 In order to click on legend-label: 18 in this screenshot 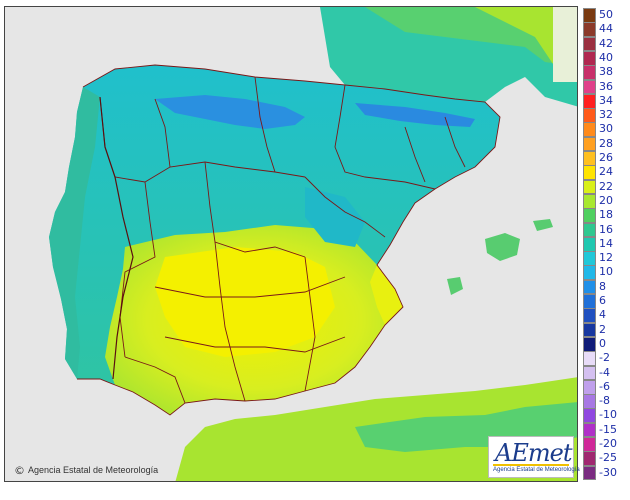, I will do `click(606, 215)`.